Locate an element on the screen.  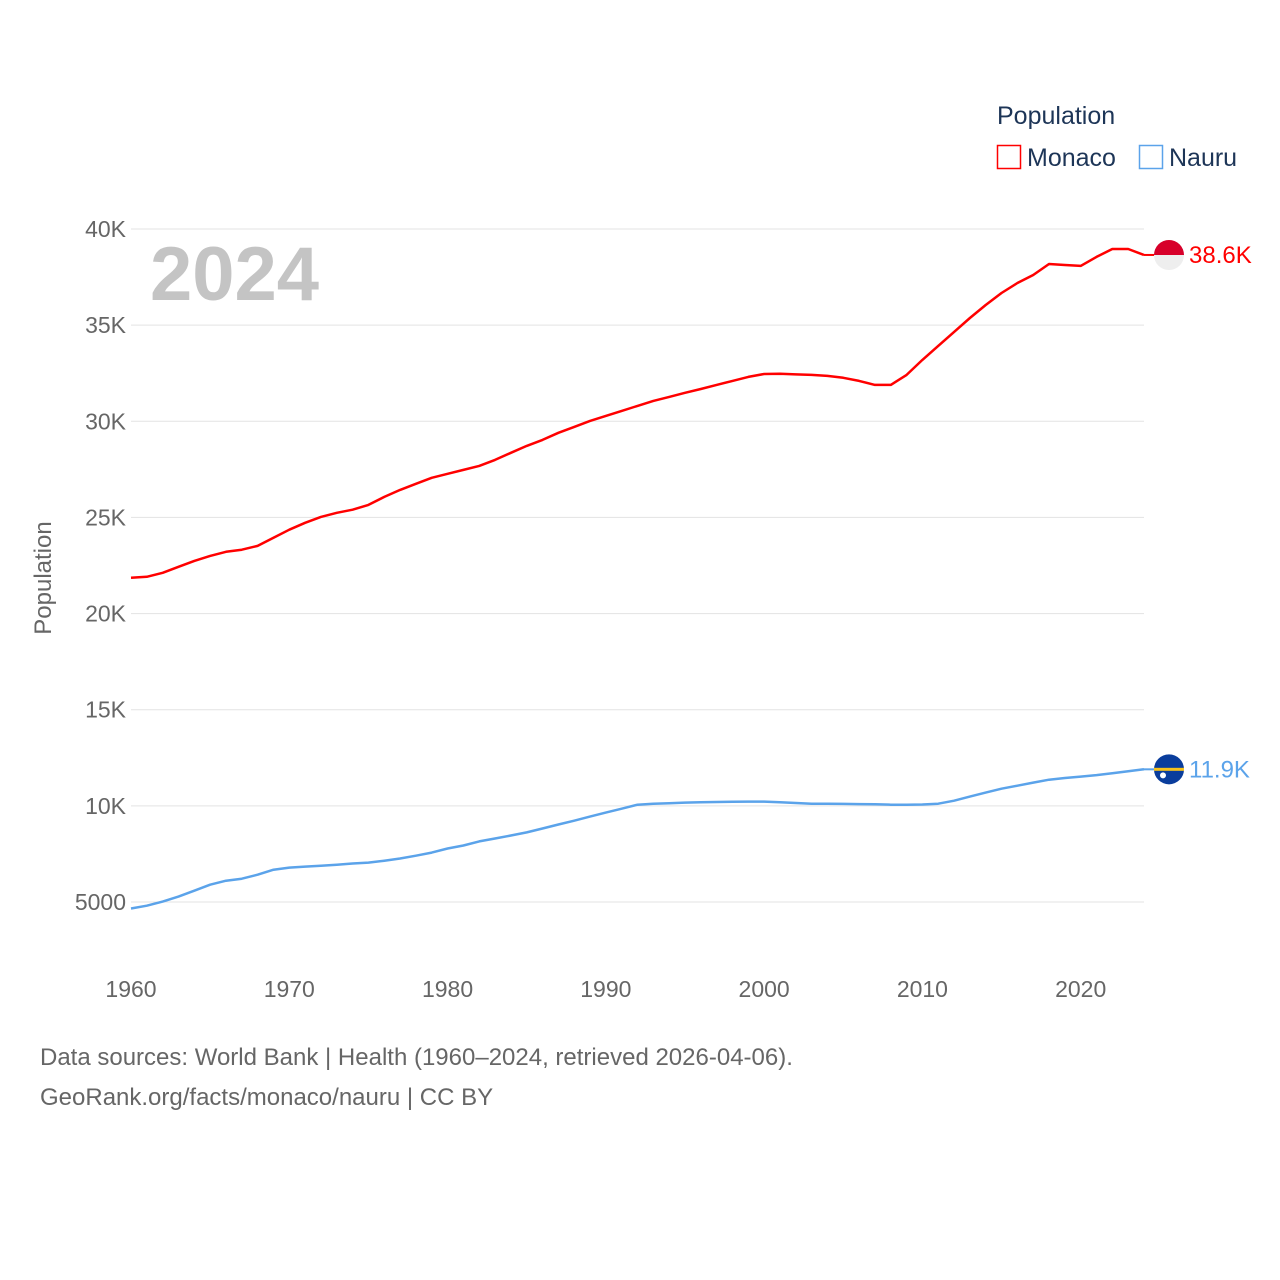
legend-swatch-nauru is located at coordinates (1151, 157).